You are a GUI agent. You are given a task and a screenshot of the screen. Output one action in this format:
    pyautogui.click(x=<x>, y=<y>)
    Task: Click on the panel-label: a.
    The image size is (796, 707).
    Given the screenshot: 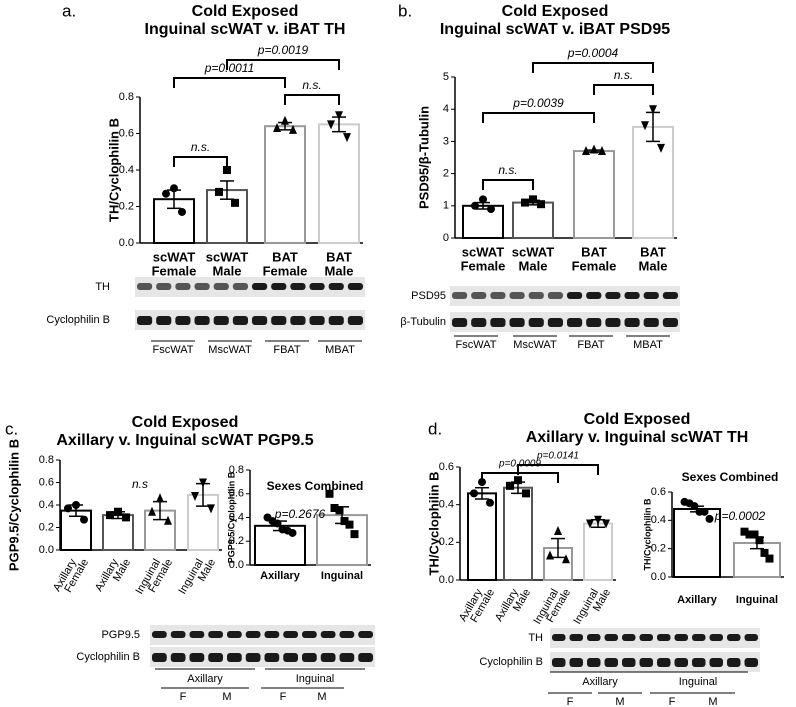 What is the action you would take?
    pyautogui.click(x=69, y=10)
    